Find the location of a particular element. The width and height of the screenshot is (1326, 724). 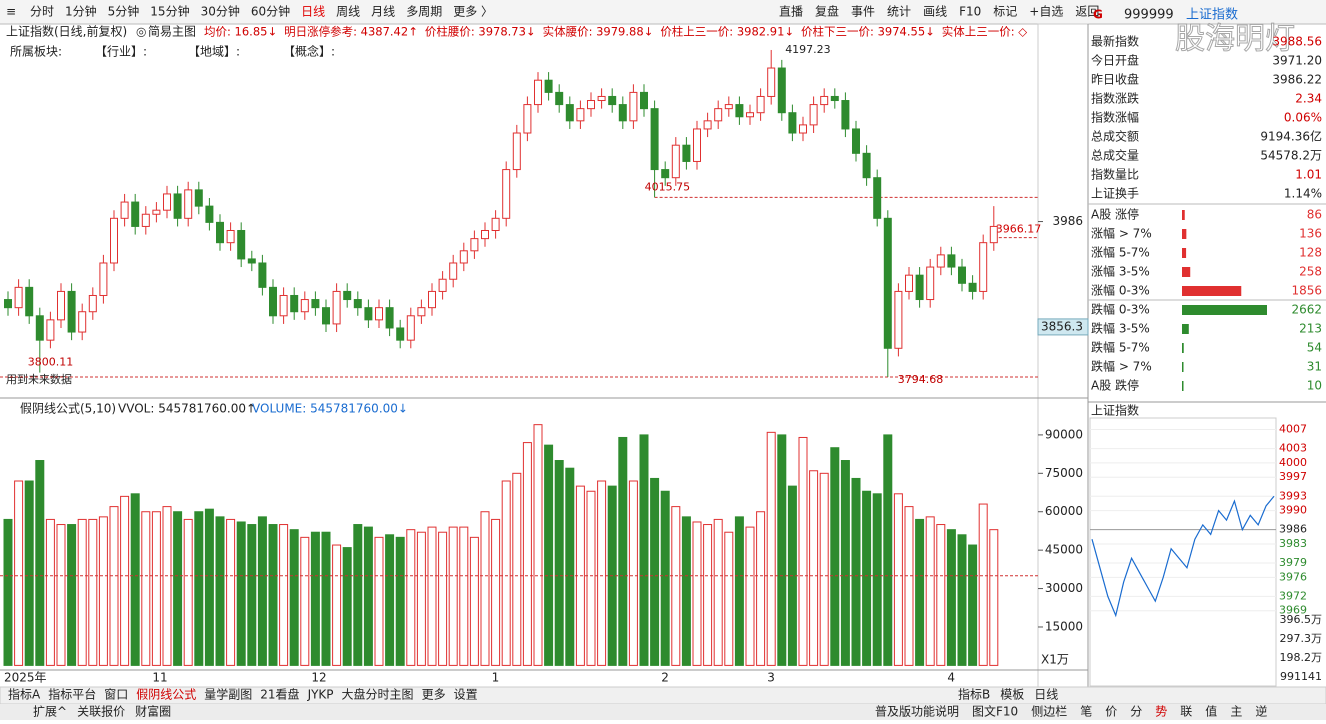

toolbar-tab: 多周期 is located at coordinates (424, 12).